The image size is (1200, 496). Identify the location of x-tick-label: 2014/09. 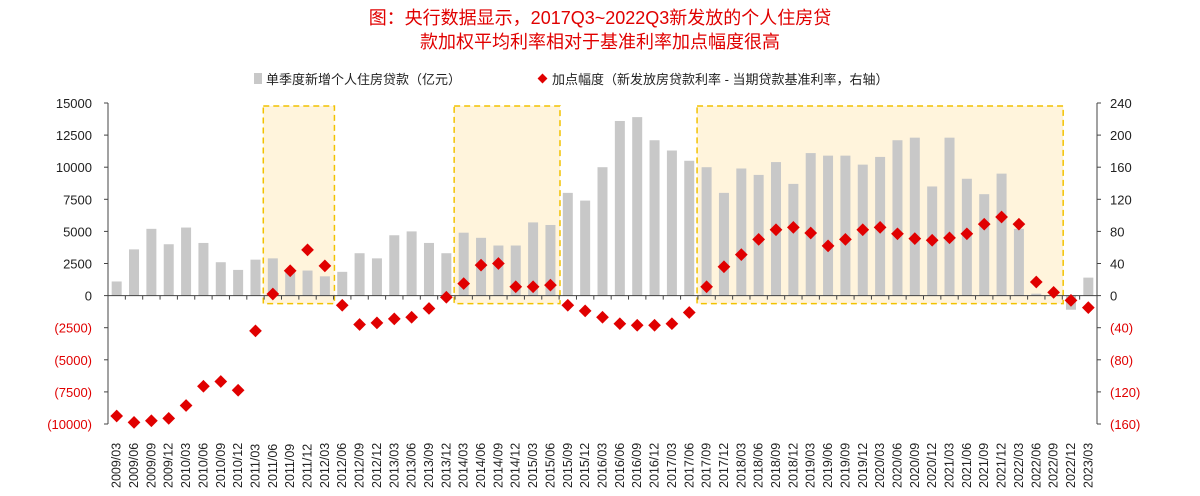
(498, 465).